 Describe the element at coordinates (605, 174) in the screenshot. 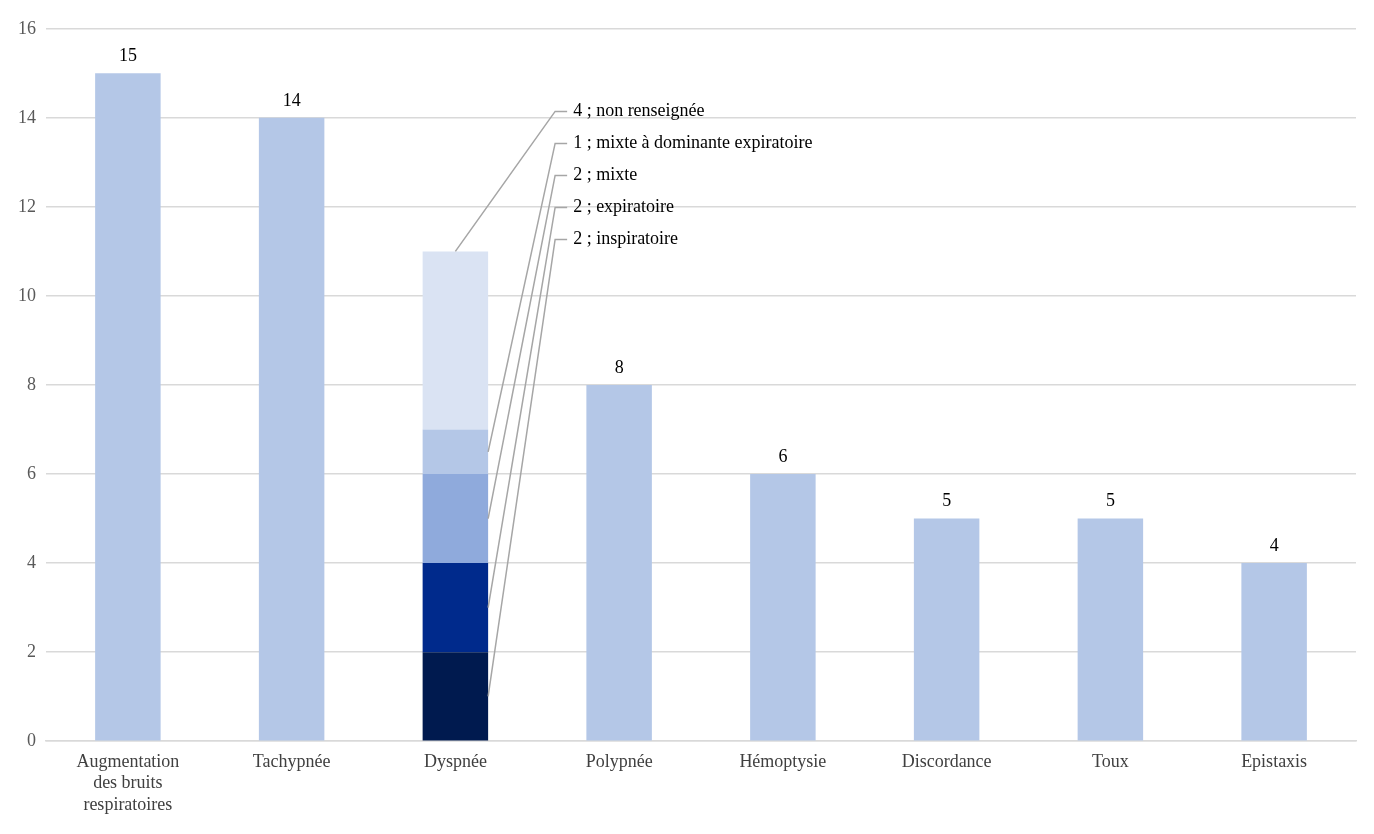

I see `data-label: 2 ; mixte` at that location.